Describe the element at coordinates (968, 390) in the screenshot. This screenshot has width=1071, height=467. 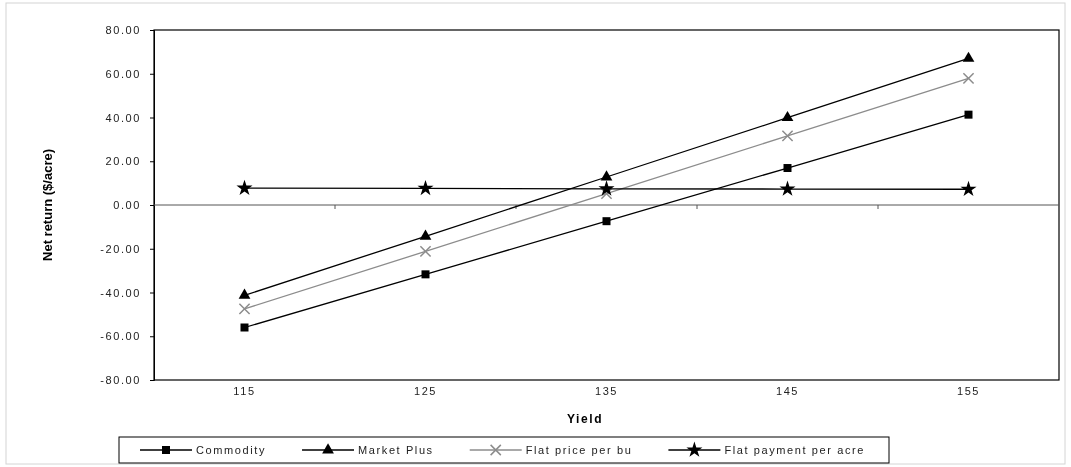
I see `x-tick-label: 155` at that location.